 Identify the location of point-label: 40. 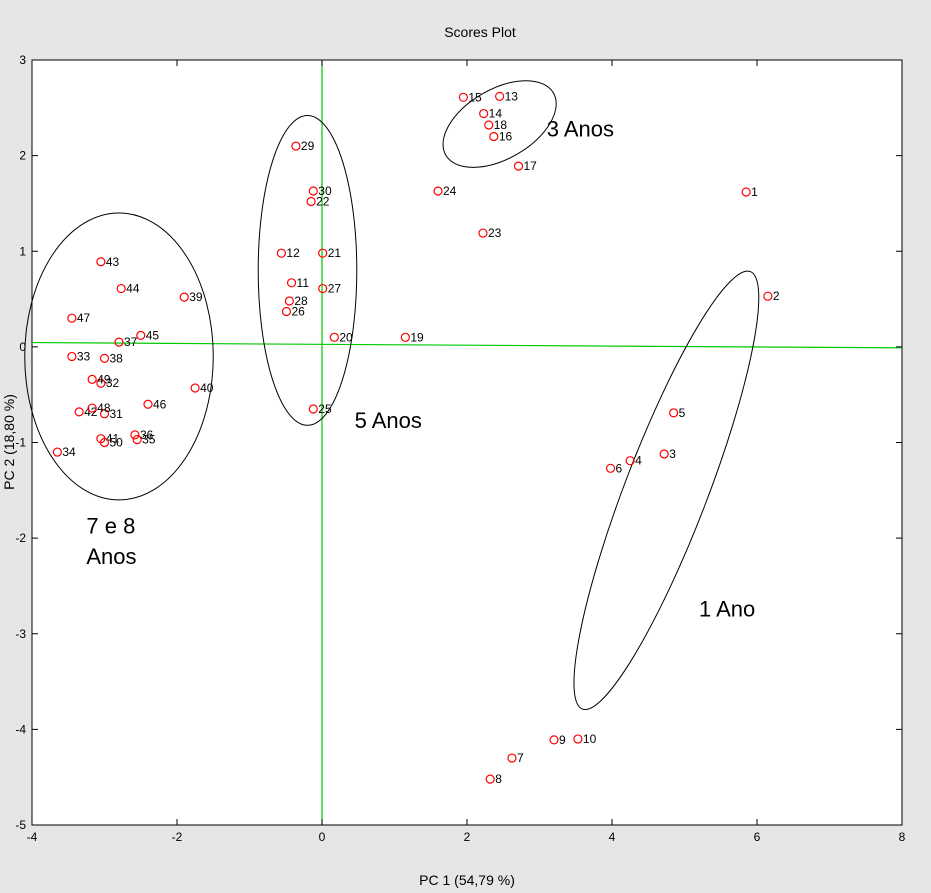
(207, 388).